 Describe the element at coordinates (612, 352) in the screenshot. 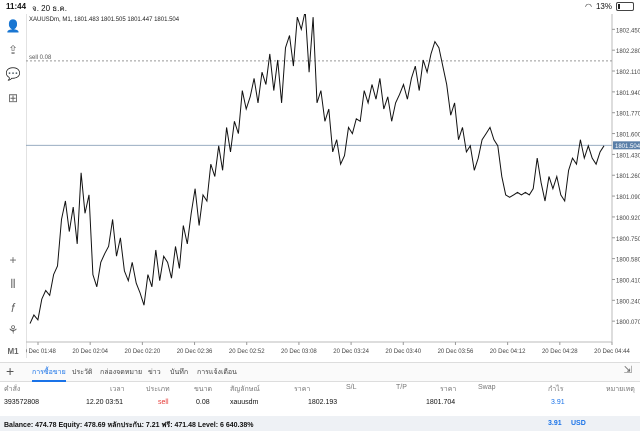

I see `x-tick-label-11: 20 Dec 04:44` at that location.